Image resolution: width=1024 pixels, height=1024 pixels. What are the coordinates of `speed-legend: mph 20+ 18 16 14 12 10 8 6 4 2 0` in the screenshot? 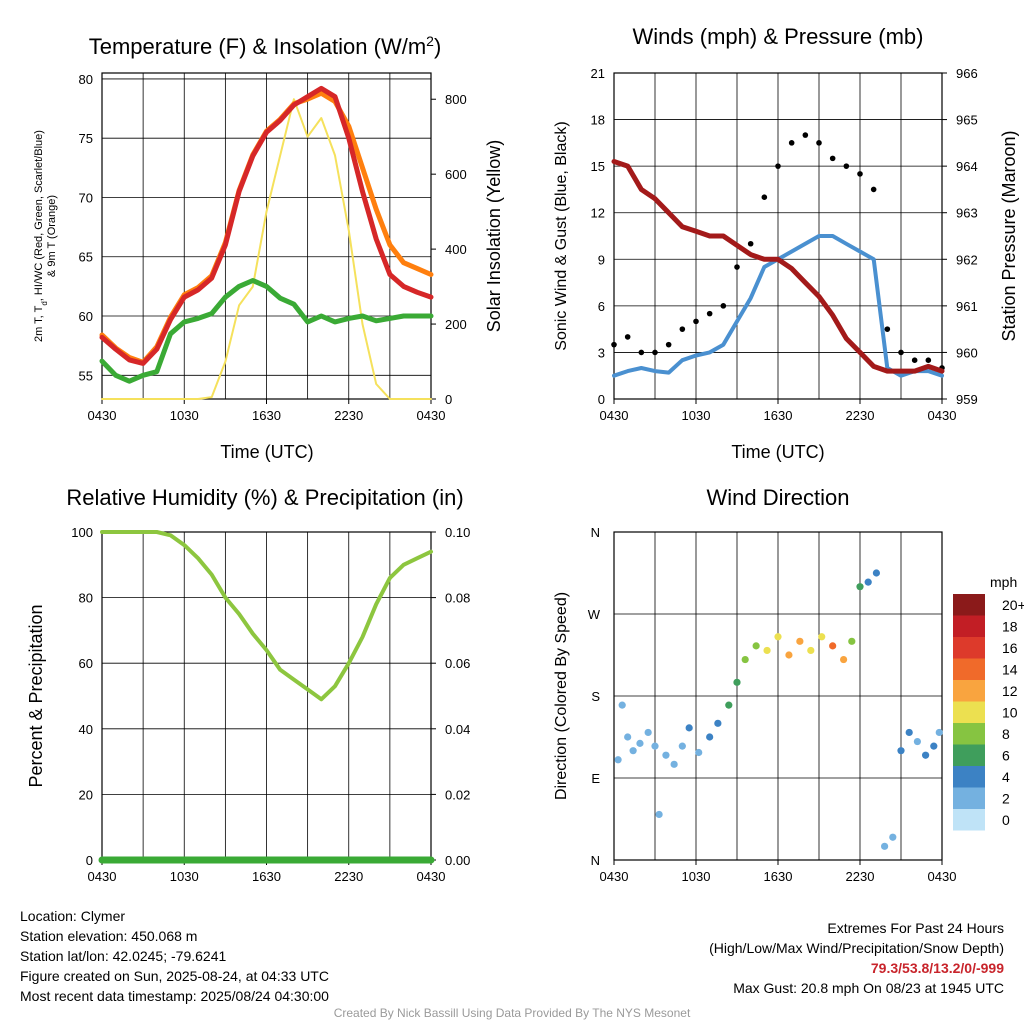 It's located at (988, 702).